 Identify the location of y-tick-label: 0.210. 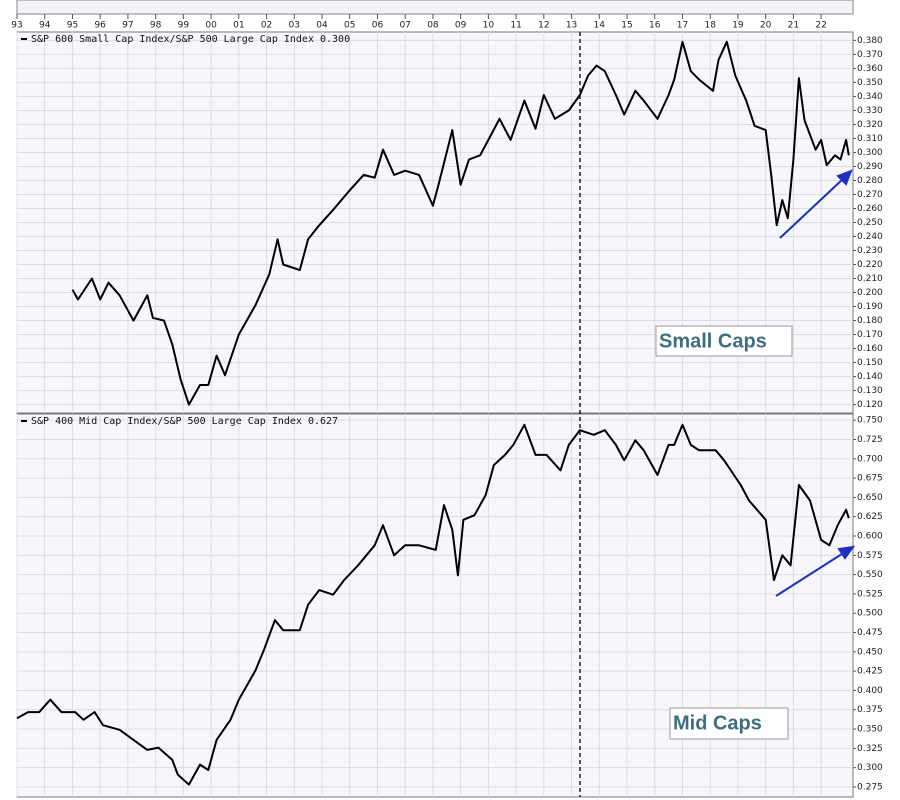
(870, 279).